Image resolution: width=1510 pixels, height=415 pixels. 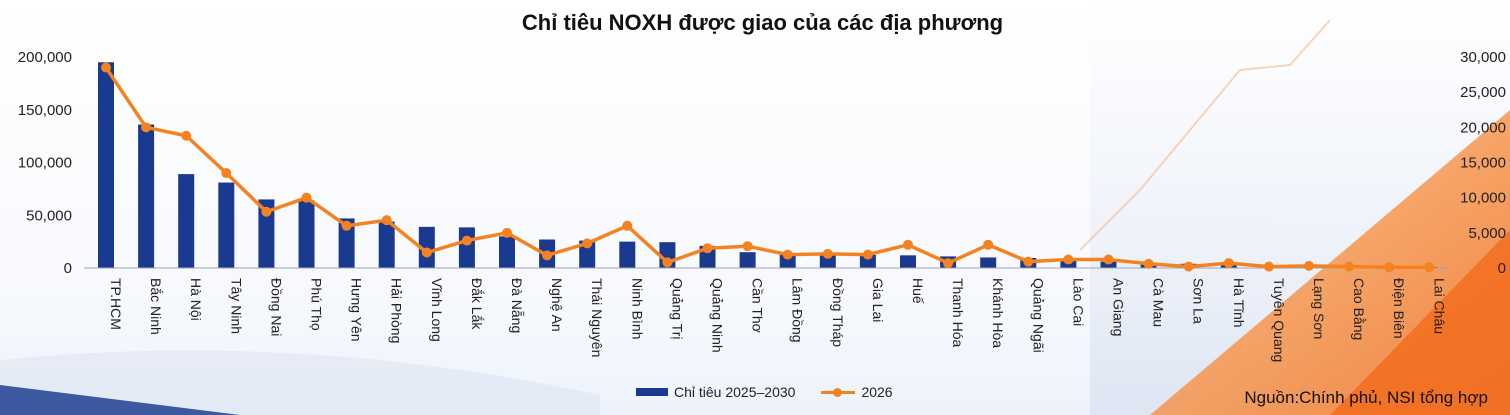 What do you see at coordinates (1199, 301) in the screenshot?
I see `category-label: Sơn La` at bounding box center [1199, 301].